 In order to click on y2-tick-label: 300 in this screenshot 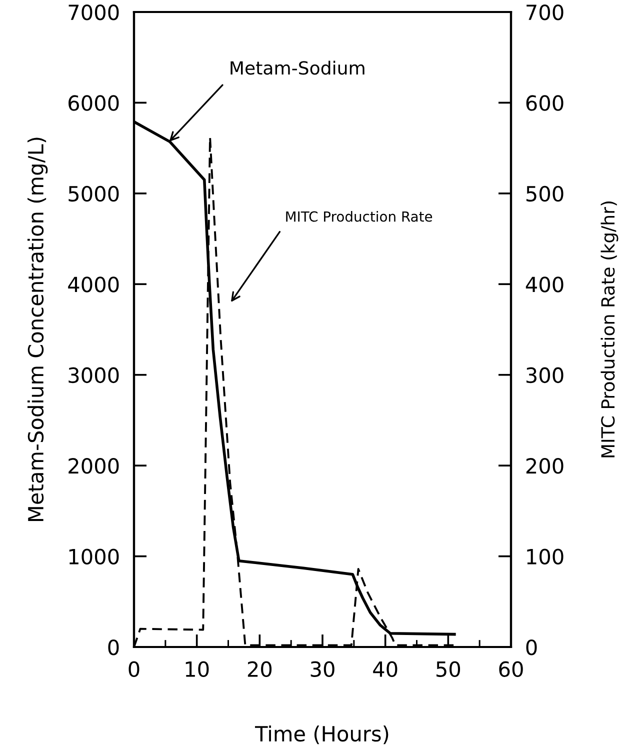, I will do `click(545, 375)`.